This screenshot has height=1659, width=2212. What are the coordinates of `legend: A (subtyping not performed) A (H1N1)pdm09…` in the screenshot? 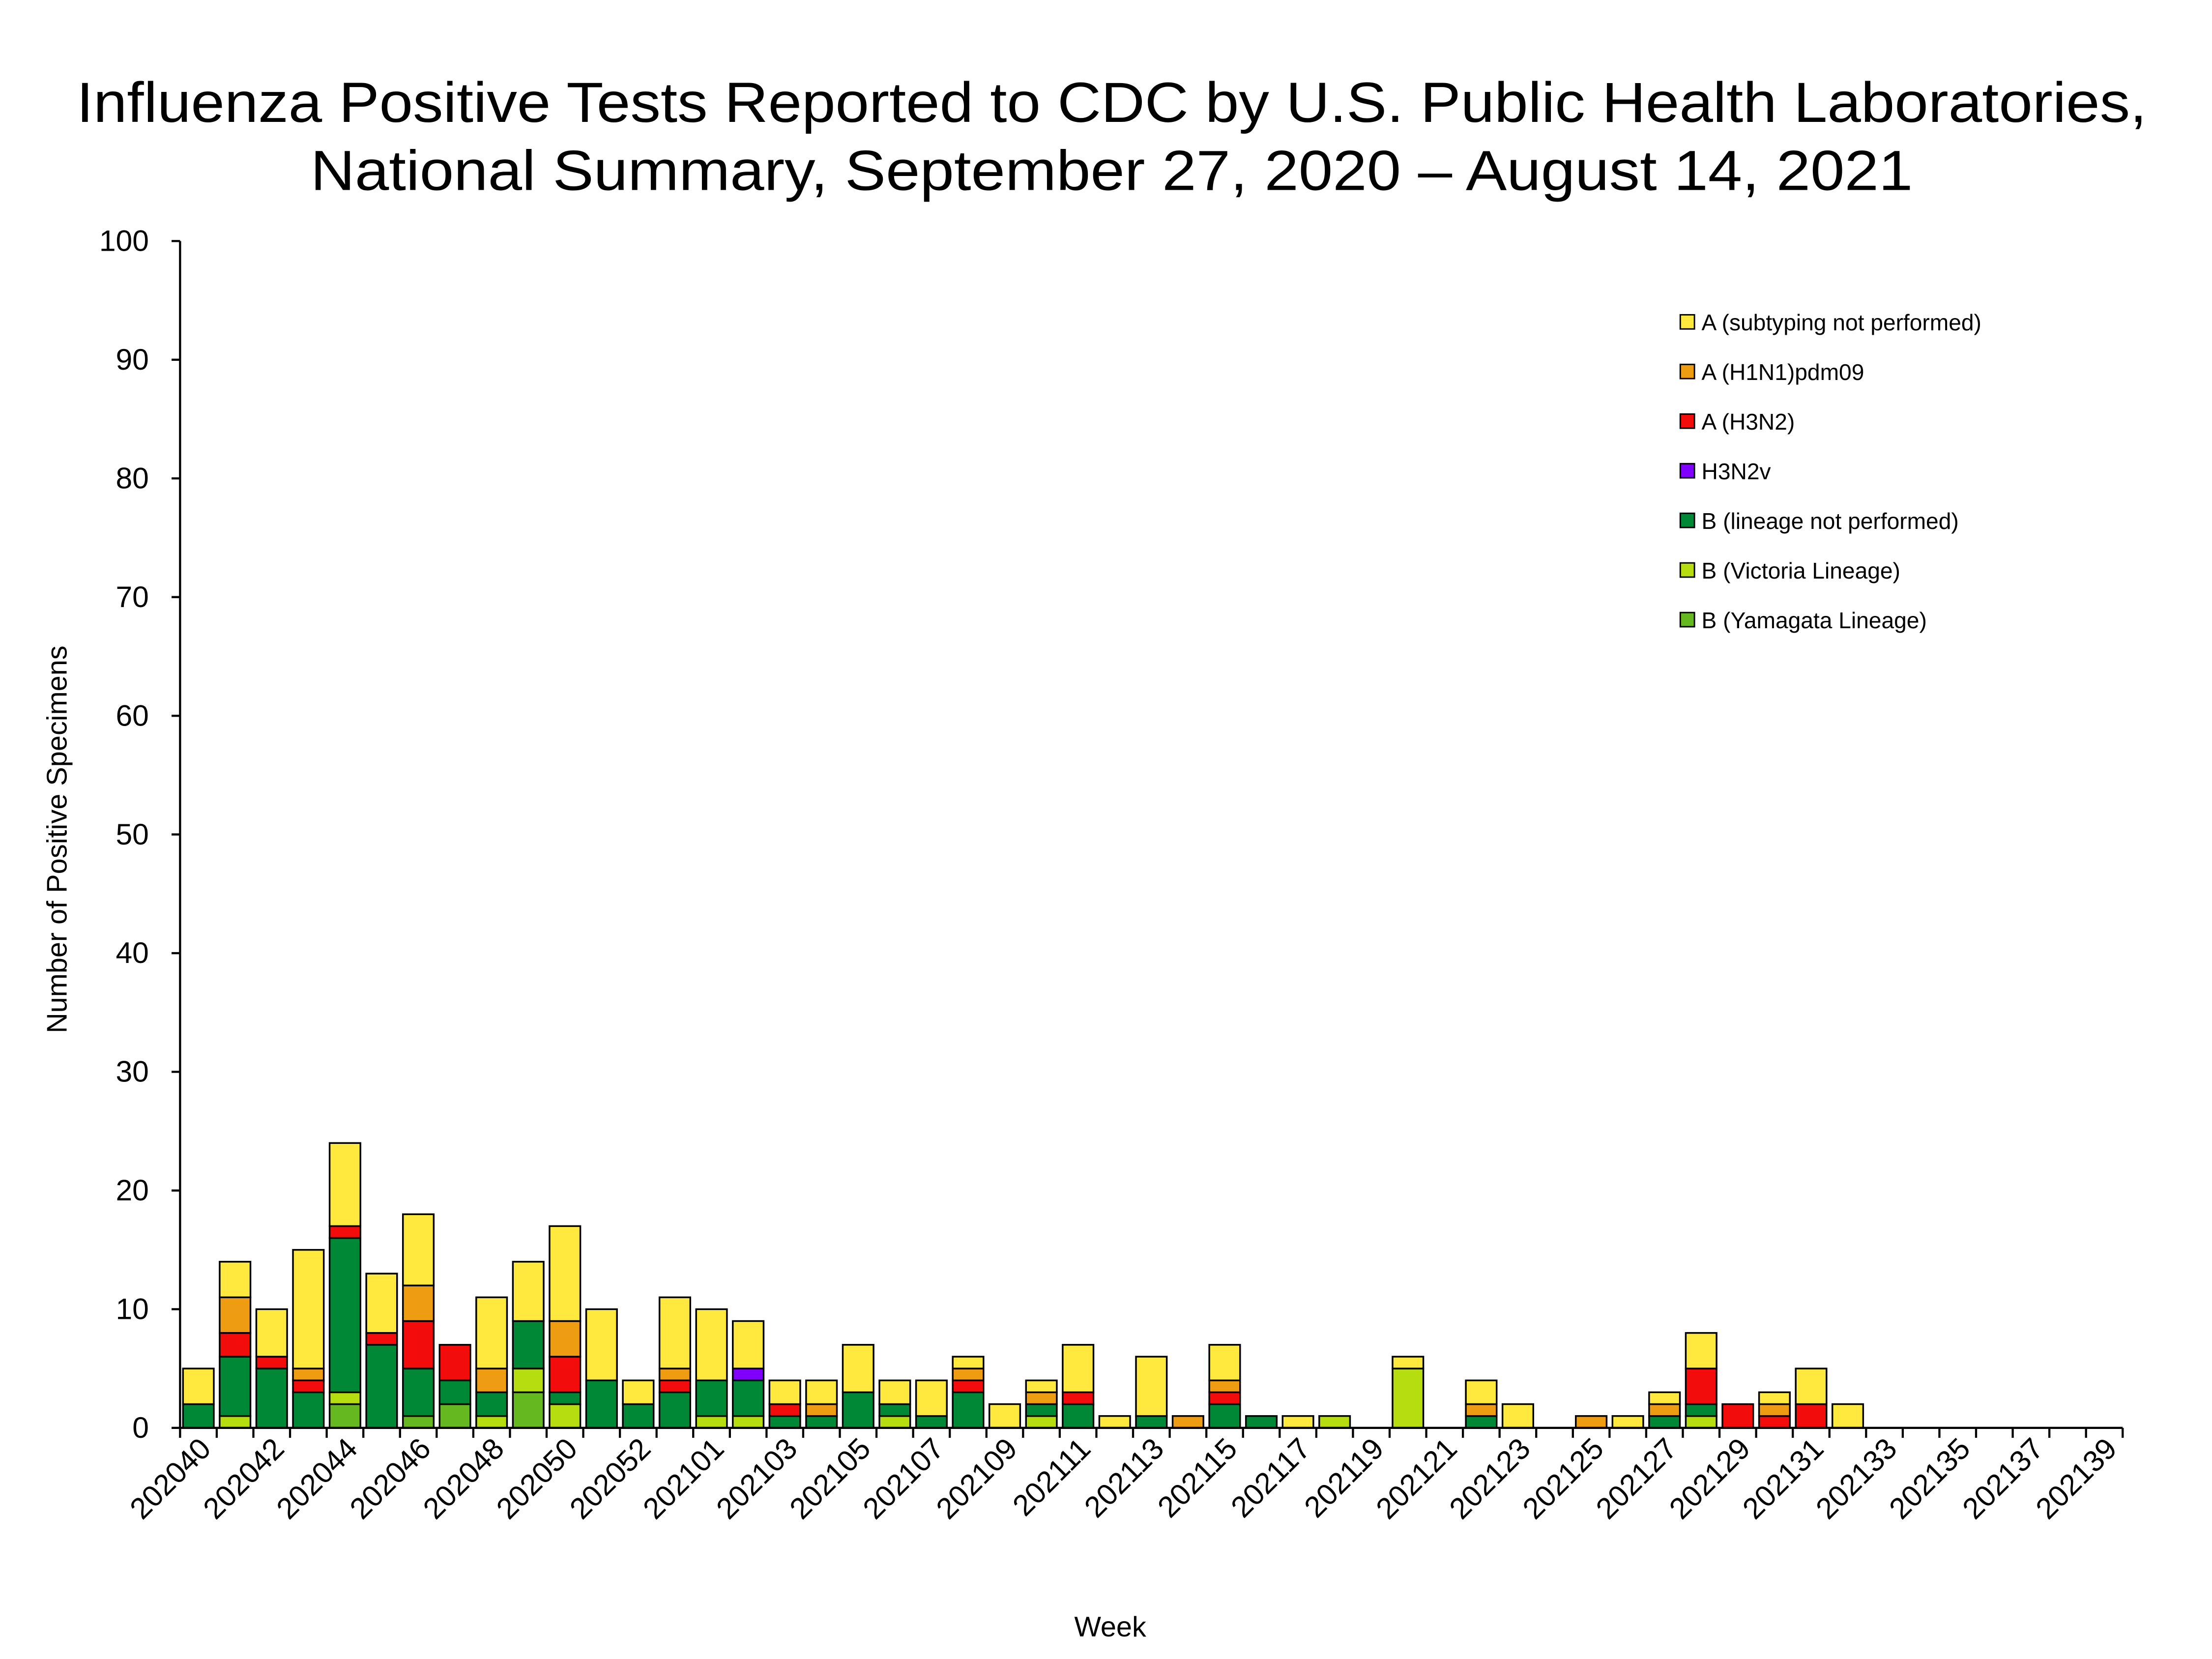 It's located at (1830, 472).